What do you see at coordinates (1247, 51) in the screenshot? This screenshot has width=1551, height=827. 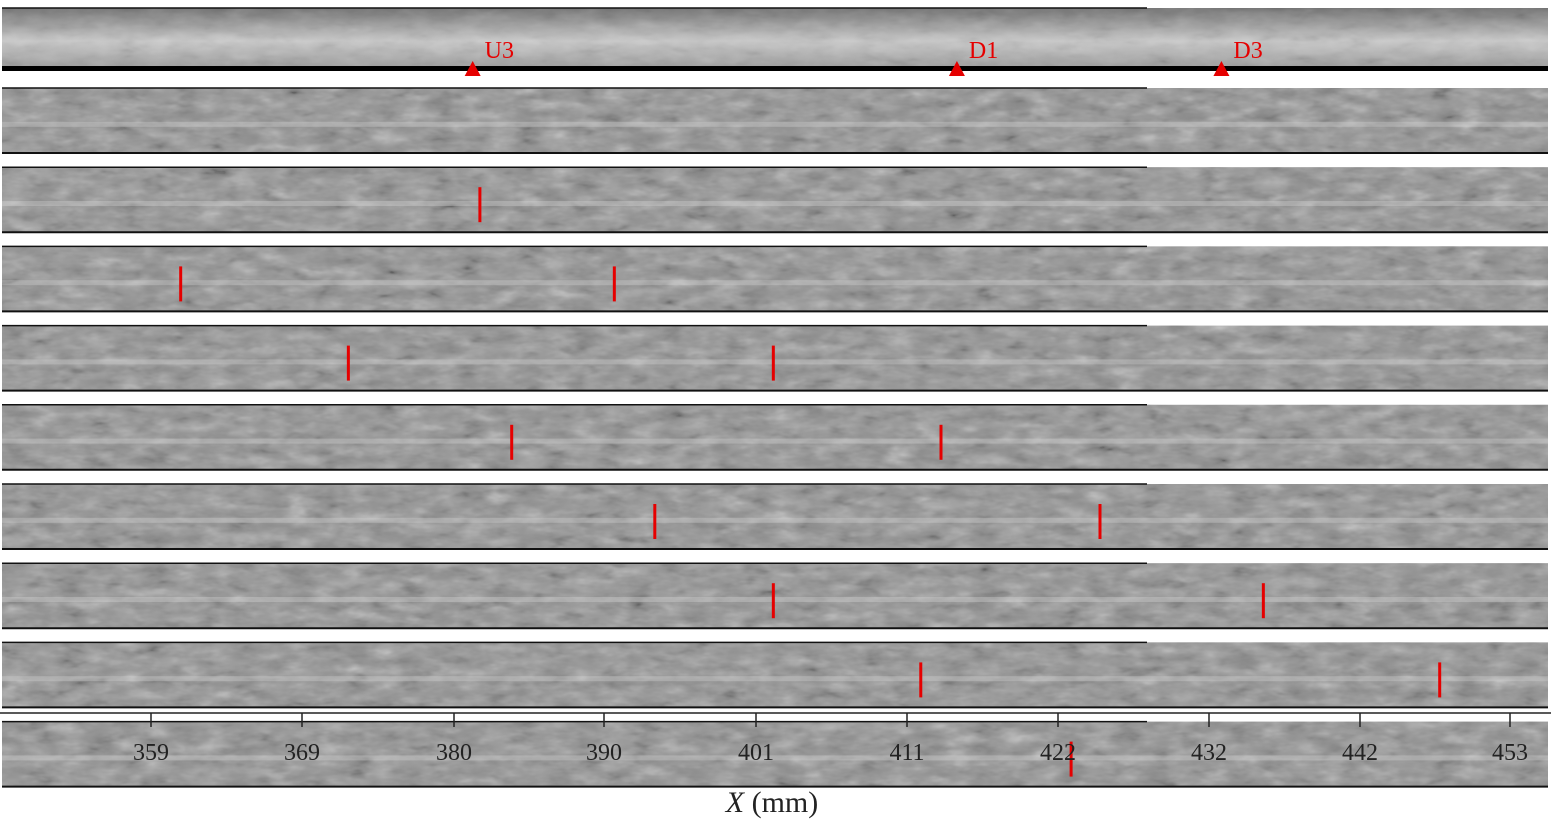 I see `sensor-label: D3` at bounding box center [1247, 51].